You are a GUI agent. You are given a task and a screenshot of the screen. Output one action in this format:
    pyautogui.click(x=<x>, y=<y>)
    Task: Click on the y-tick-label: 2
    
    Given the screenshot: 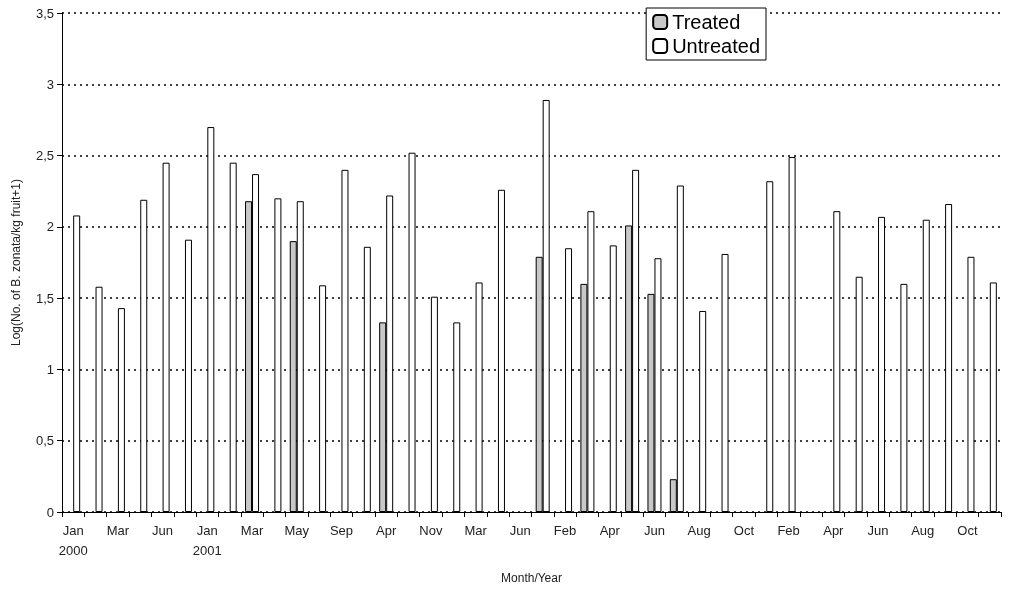 What is the action you would take?
    pyautogui.click(x=50, y=227)
    